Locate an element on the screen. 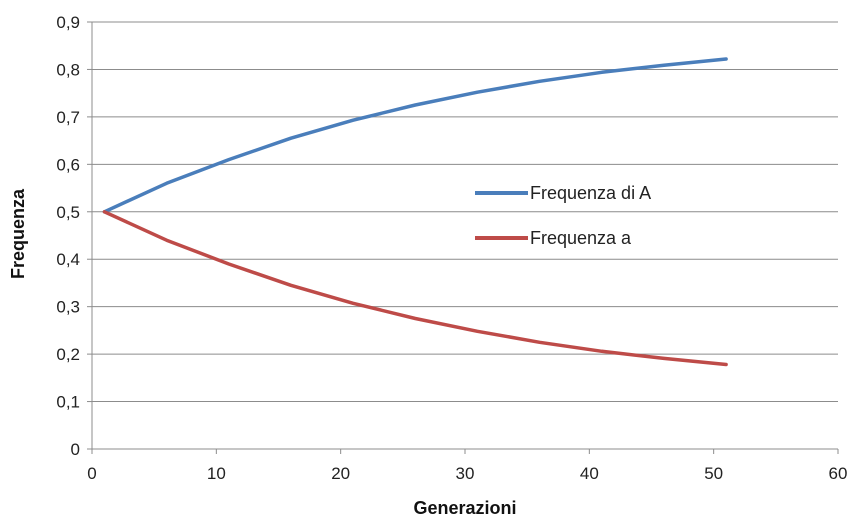  y-tick-label: 0 is located at coordinates (75, 449).